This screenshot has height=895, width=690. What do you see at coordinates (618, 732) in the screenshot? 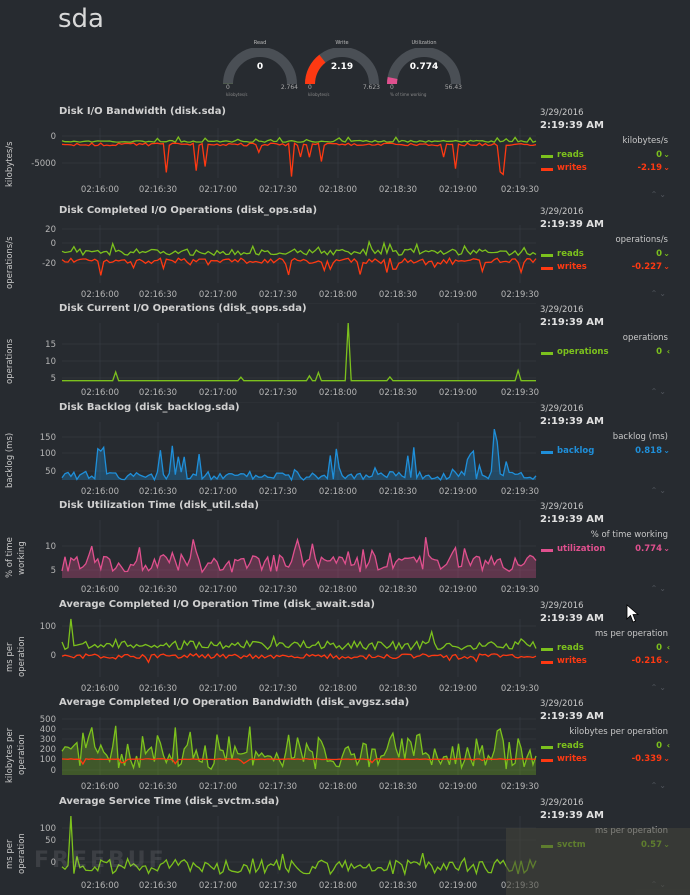
I see `legend-units: kilobytes per operation` at bounding box center [618, 732].